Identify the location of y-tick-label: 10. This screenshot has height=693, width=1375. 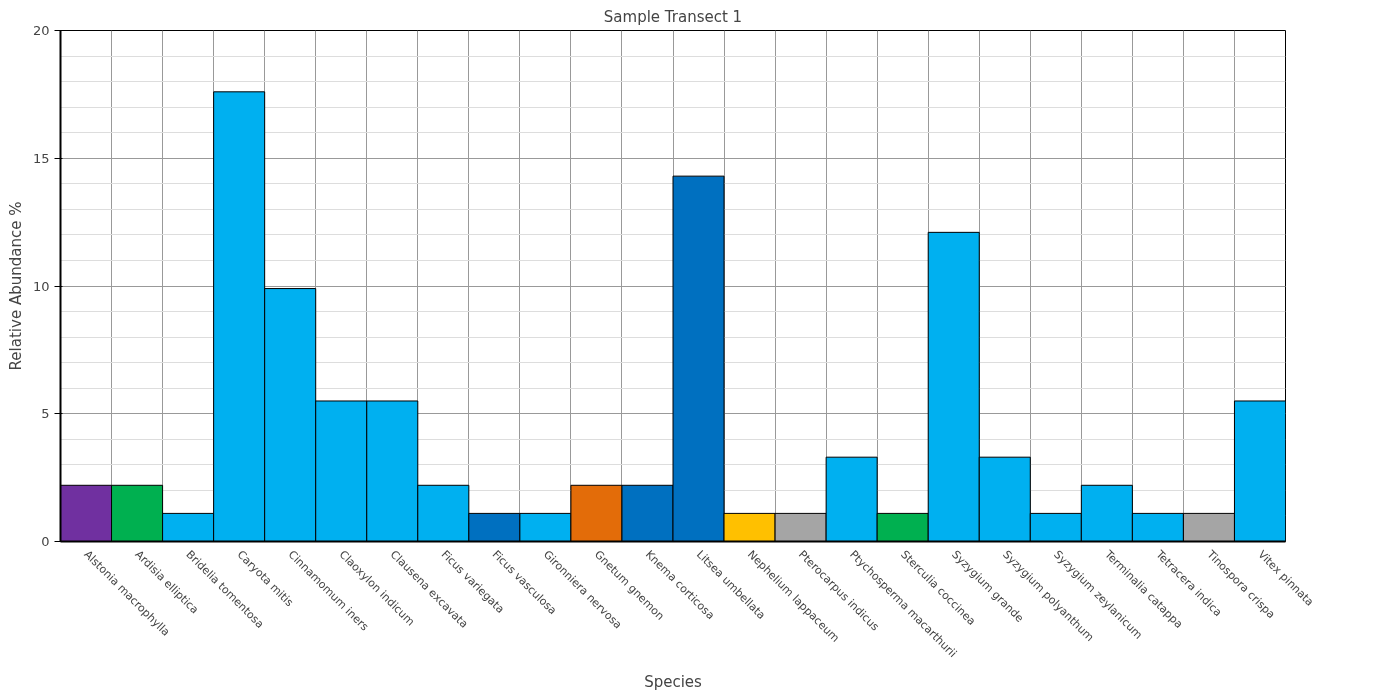
(41, 286).